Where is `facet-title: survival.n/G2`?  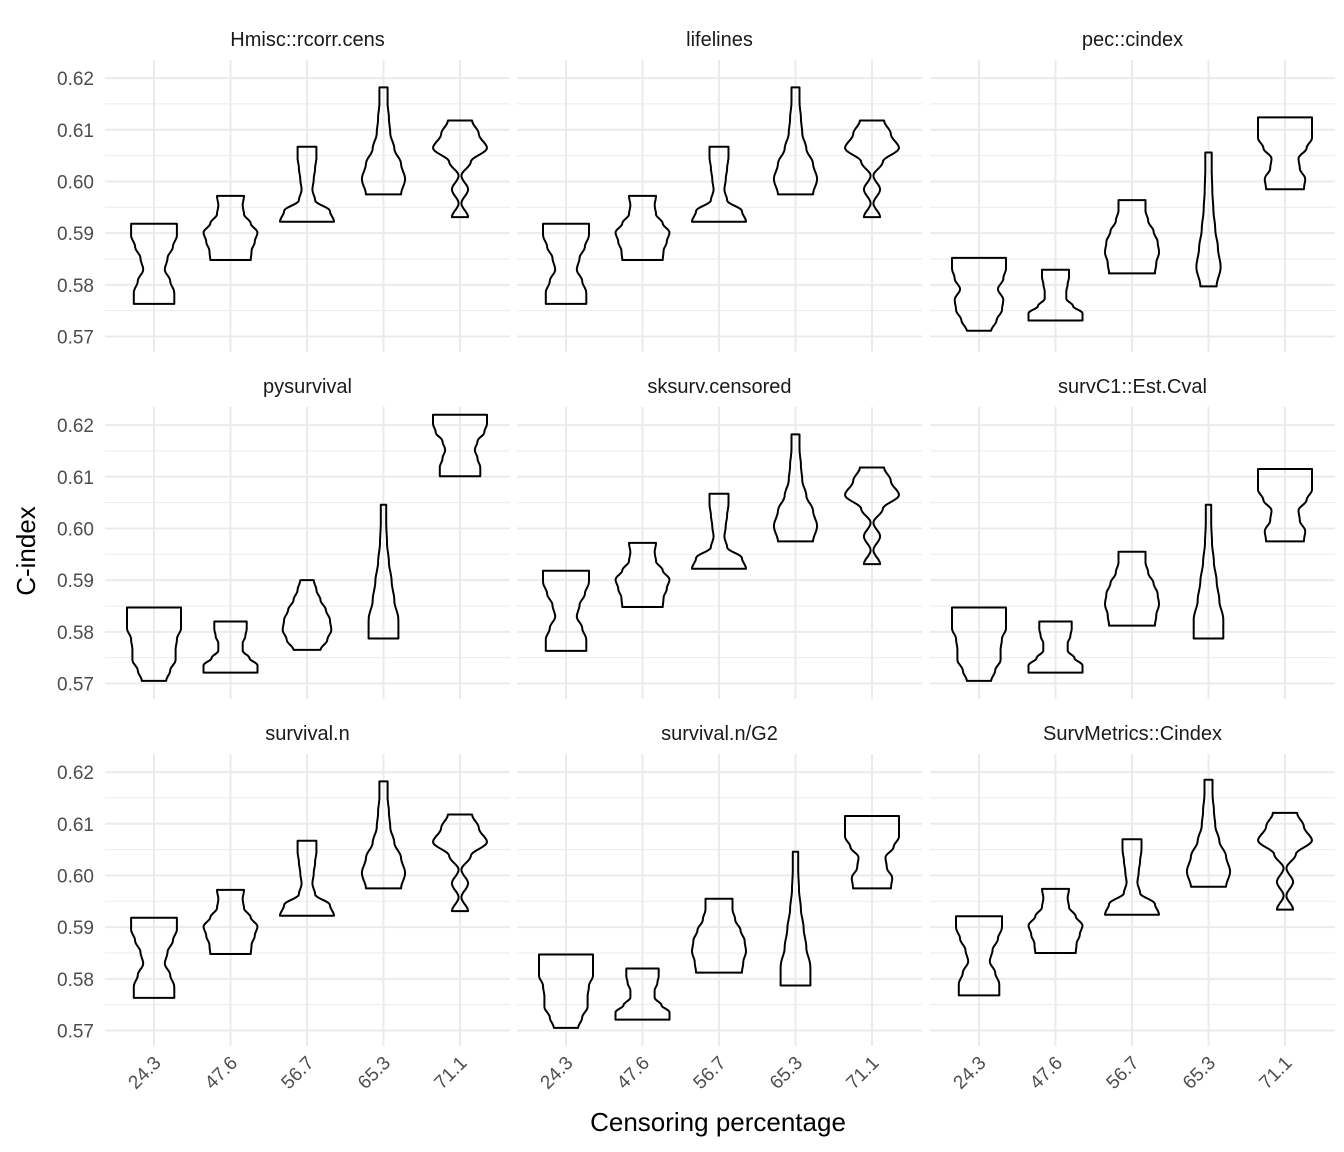 facet-title: survival.n/G2 is located at coordinates (719, 734).